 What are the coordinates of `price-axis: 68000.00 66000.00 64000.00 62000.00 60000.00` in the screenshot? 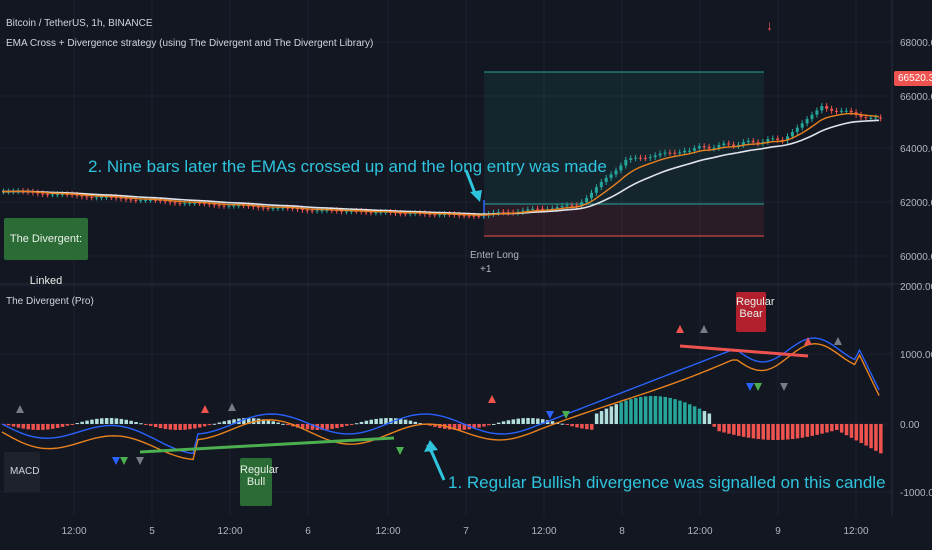 It's located at (916, 150).